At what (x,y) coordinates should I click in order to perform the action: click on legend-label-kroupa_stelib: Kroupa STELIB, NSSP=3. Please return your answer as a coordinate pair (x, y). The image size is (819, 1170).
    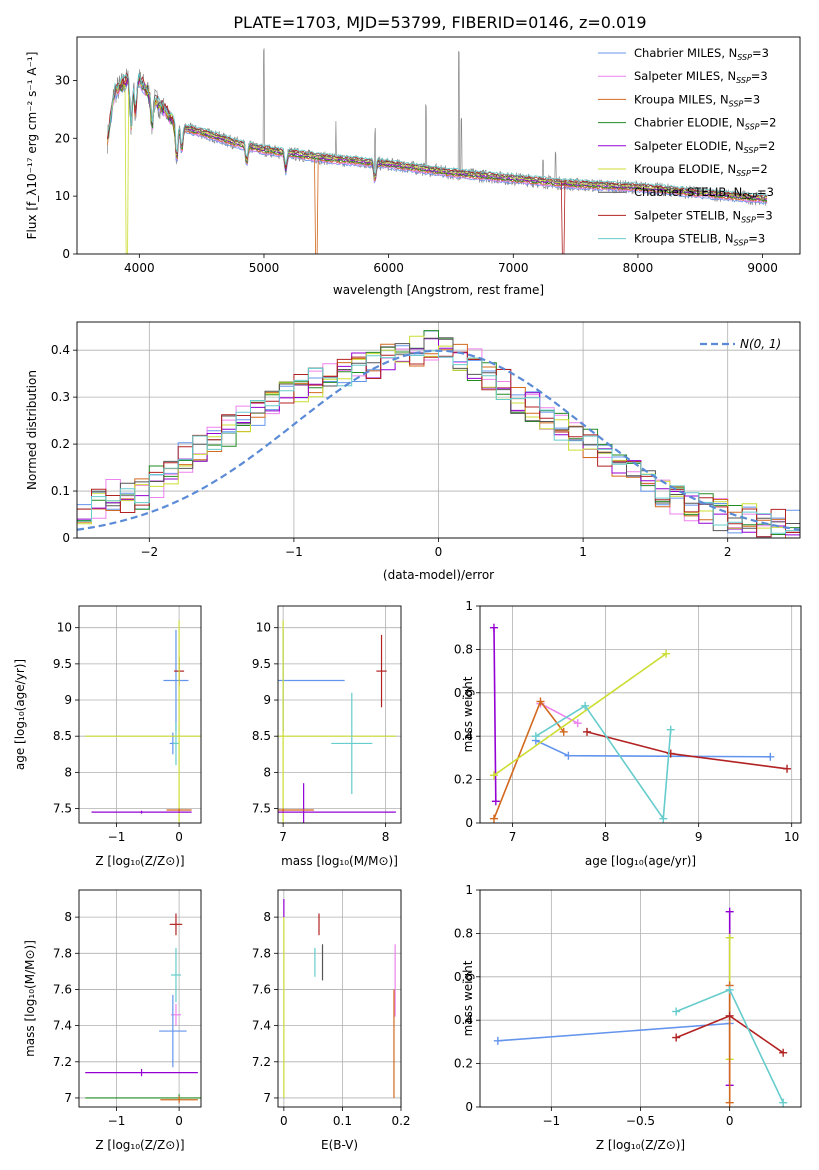
    Looking at the image, I should click on (699, 240).